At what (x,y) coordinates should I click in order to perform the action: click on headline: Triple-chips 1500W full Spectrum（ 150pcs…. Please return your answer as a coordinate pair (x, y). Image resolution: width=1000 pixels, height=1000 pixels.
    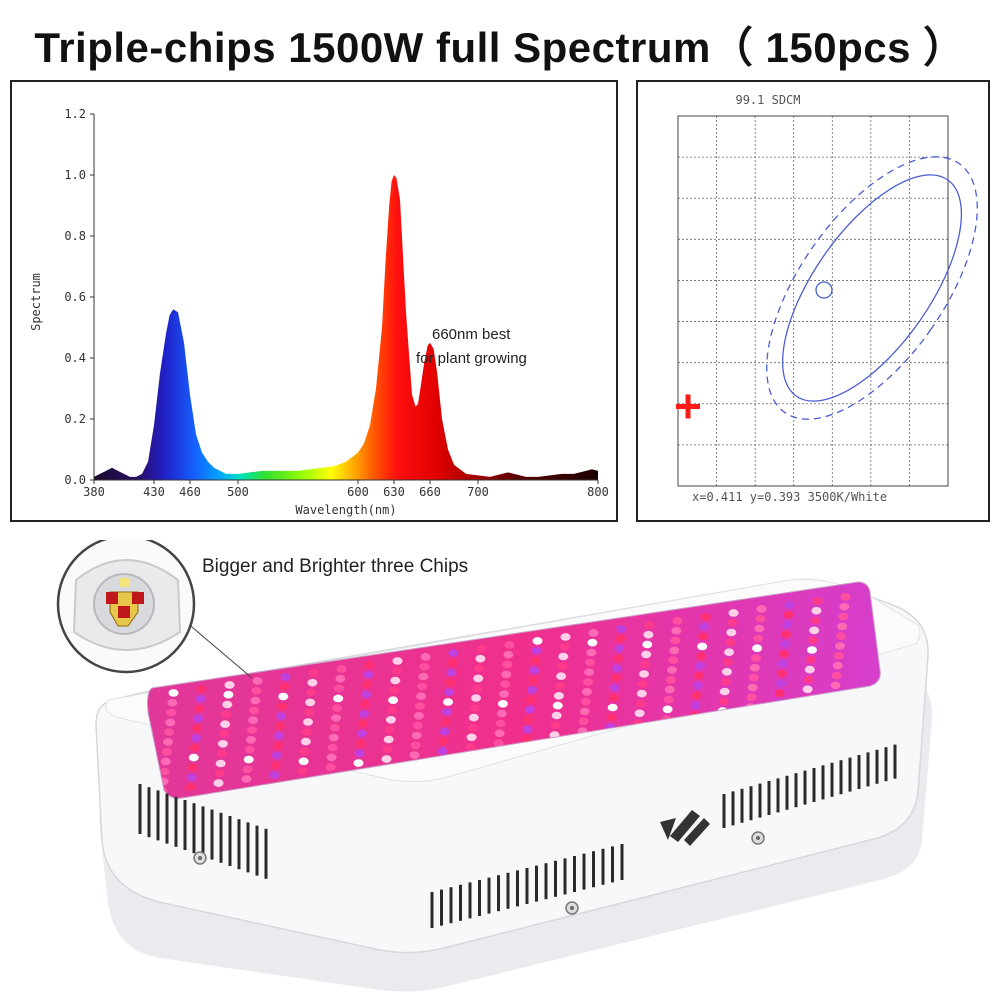
    Looking at the image, I should click on (500, 47).